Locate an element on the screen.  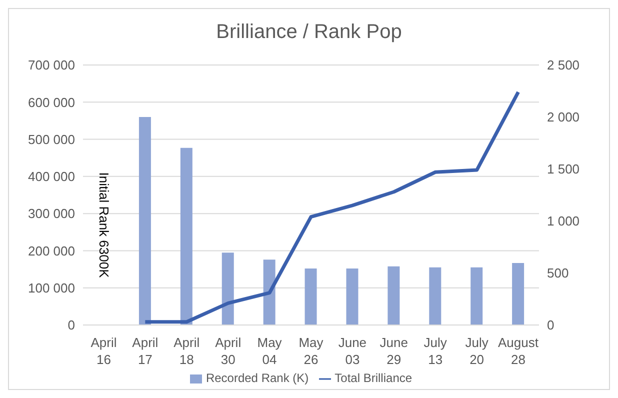
x-tick-label: June 29 is located at coordinates (394, 351).